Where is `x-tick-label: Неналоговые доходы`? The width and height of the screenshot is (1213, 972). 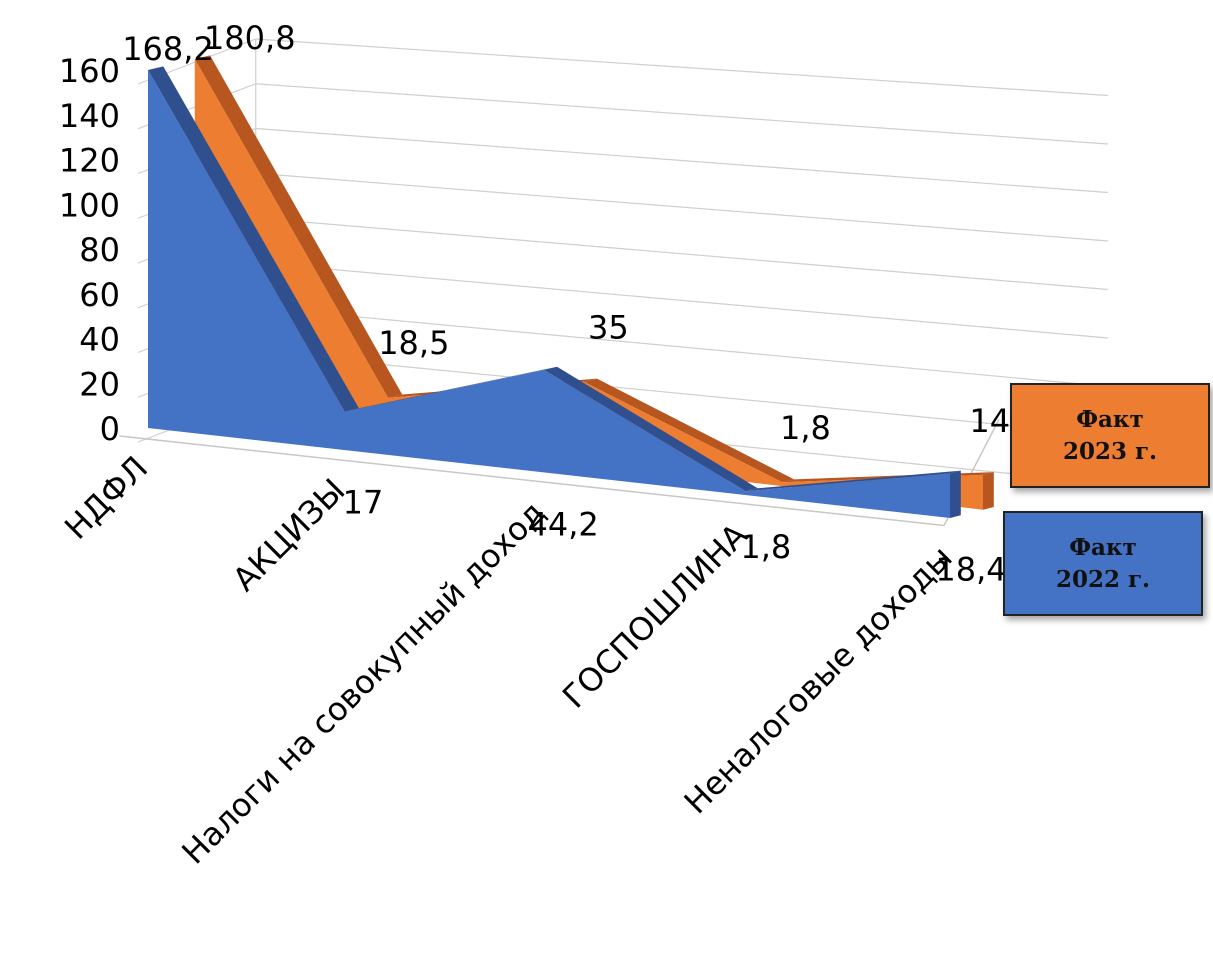
x-tick-label: Неналоговые доходы is located at coordinates (818, 679).